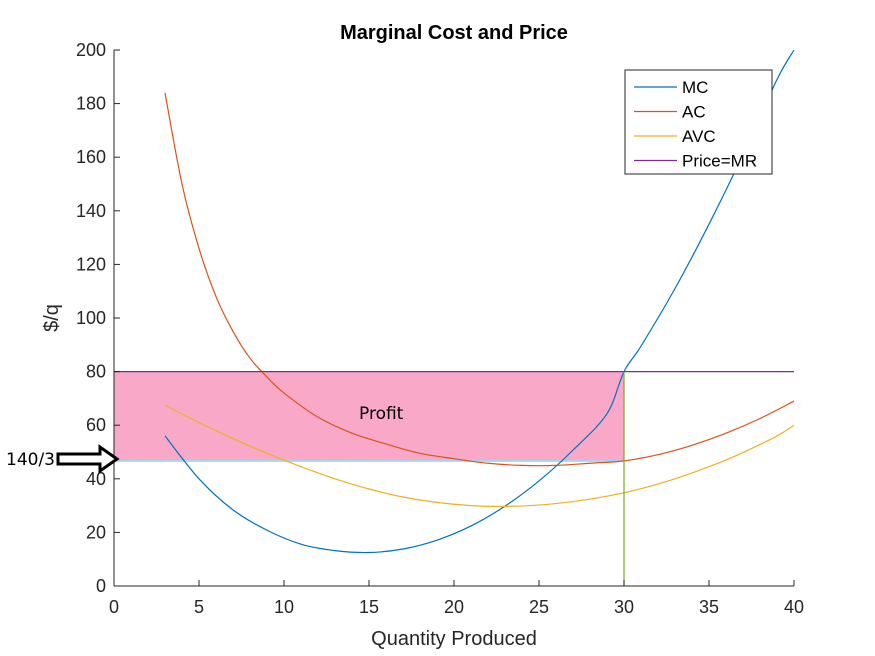 This screenshot has width=875, height=656. I want to click on legend: MC AC AVC Price=MR, so click(698, 122).